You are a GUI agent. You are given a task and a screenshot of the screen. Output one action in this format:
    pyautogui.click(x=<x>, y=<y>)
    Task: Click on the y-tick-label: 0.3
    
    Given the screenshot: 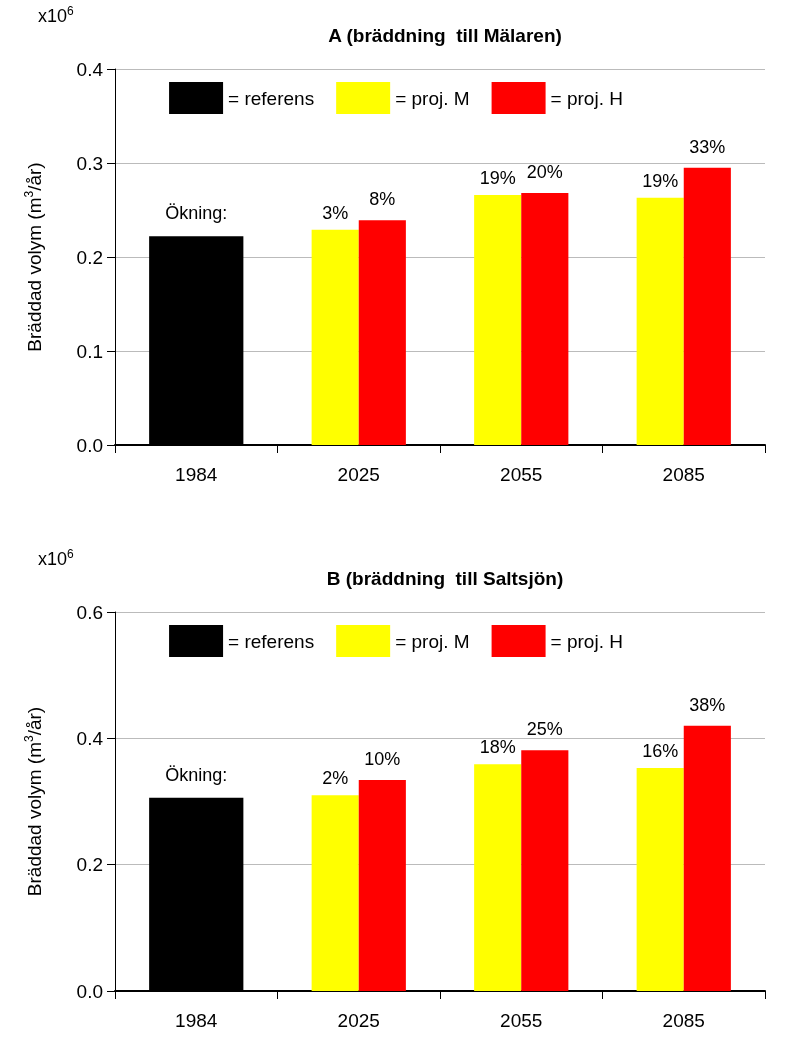 What is the action you would take?
    pyautogui.click(x=89, y=163)
    